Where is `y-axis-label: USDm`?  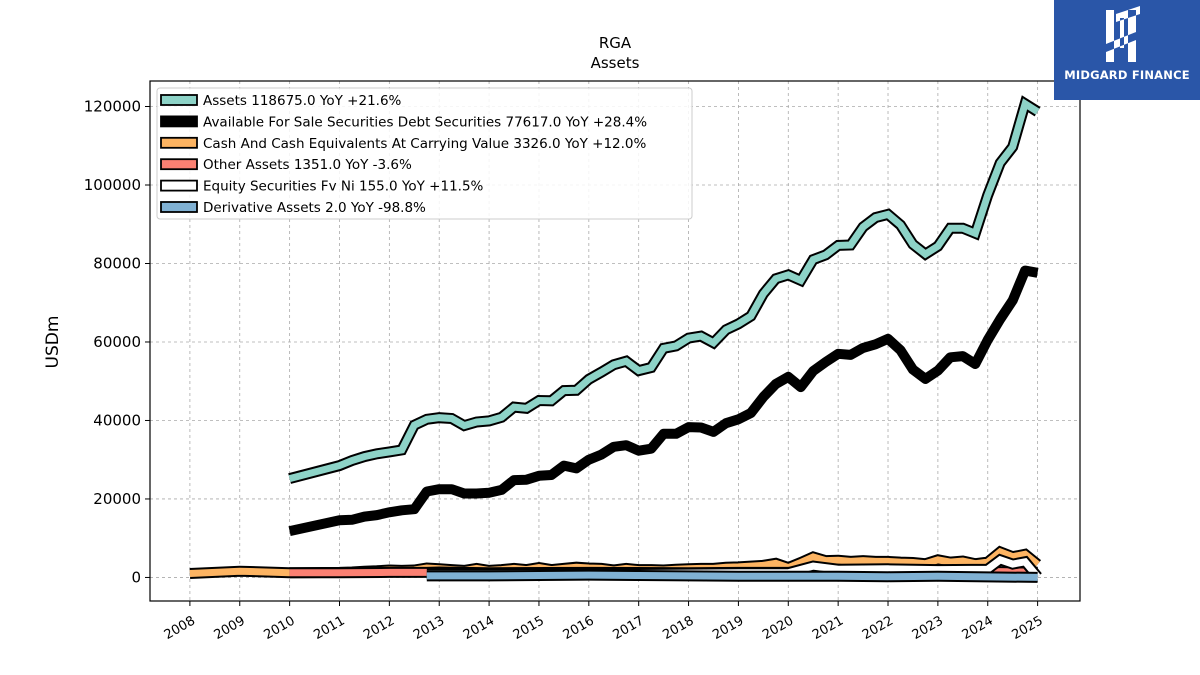
y-axis-label: USDm is located at coordinates (53, 342).